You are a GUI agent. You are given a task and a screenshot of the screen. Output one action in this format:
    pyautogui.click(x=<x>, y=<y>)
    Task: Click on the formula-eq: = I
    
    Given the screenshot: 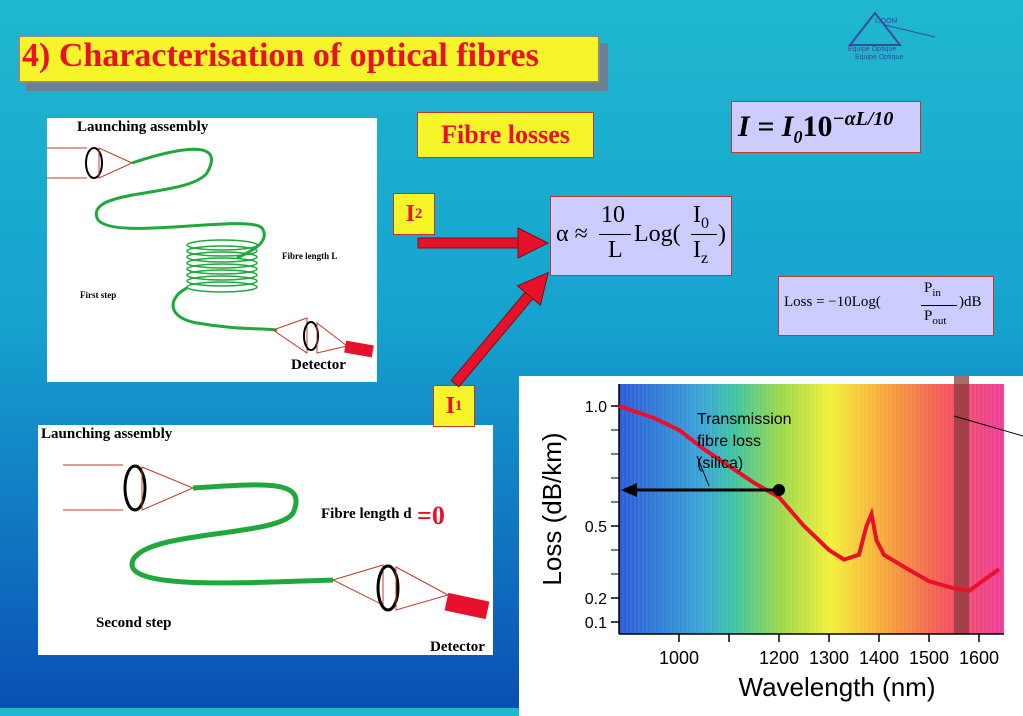 What is the action you would take?
    pyautogui.click(x=775, y=126)
    